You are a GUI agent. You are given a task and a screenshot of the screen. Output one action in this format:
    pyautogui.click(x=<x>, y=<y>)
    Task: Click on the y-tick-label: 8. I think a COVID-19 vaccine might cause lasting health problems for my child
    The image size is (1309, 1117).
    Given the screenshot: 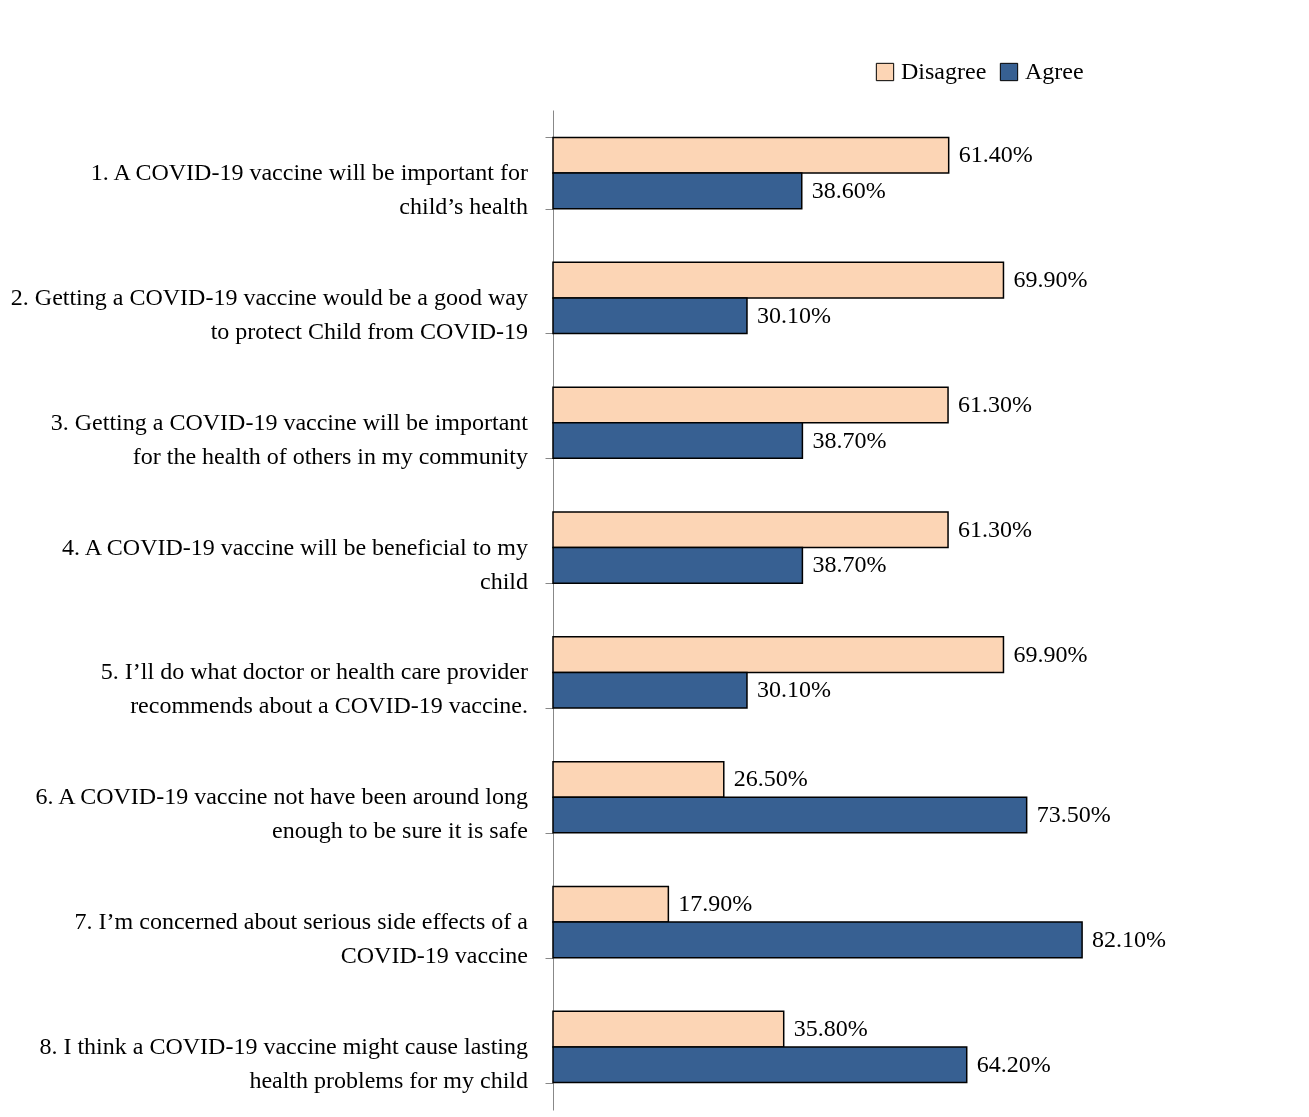 What is the action you would take?
    pyautogui.click(x=283, y=1062)
    